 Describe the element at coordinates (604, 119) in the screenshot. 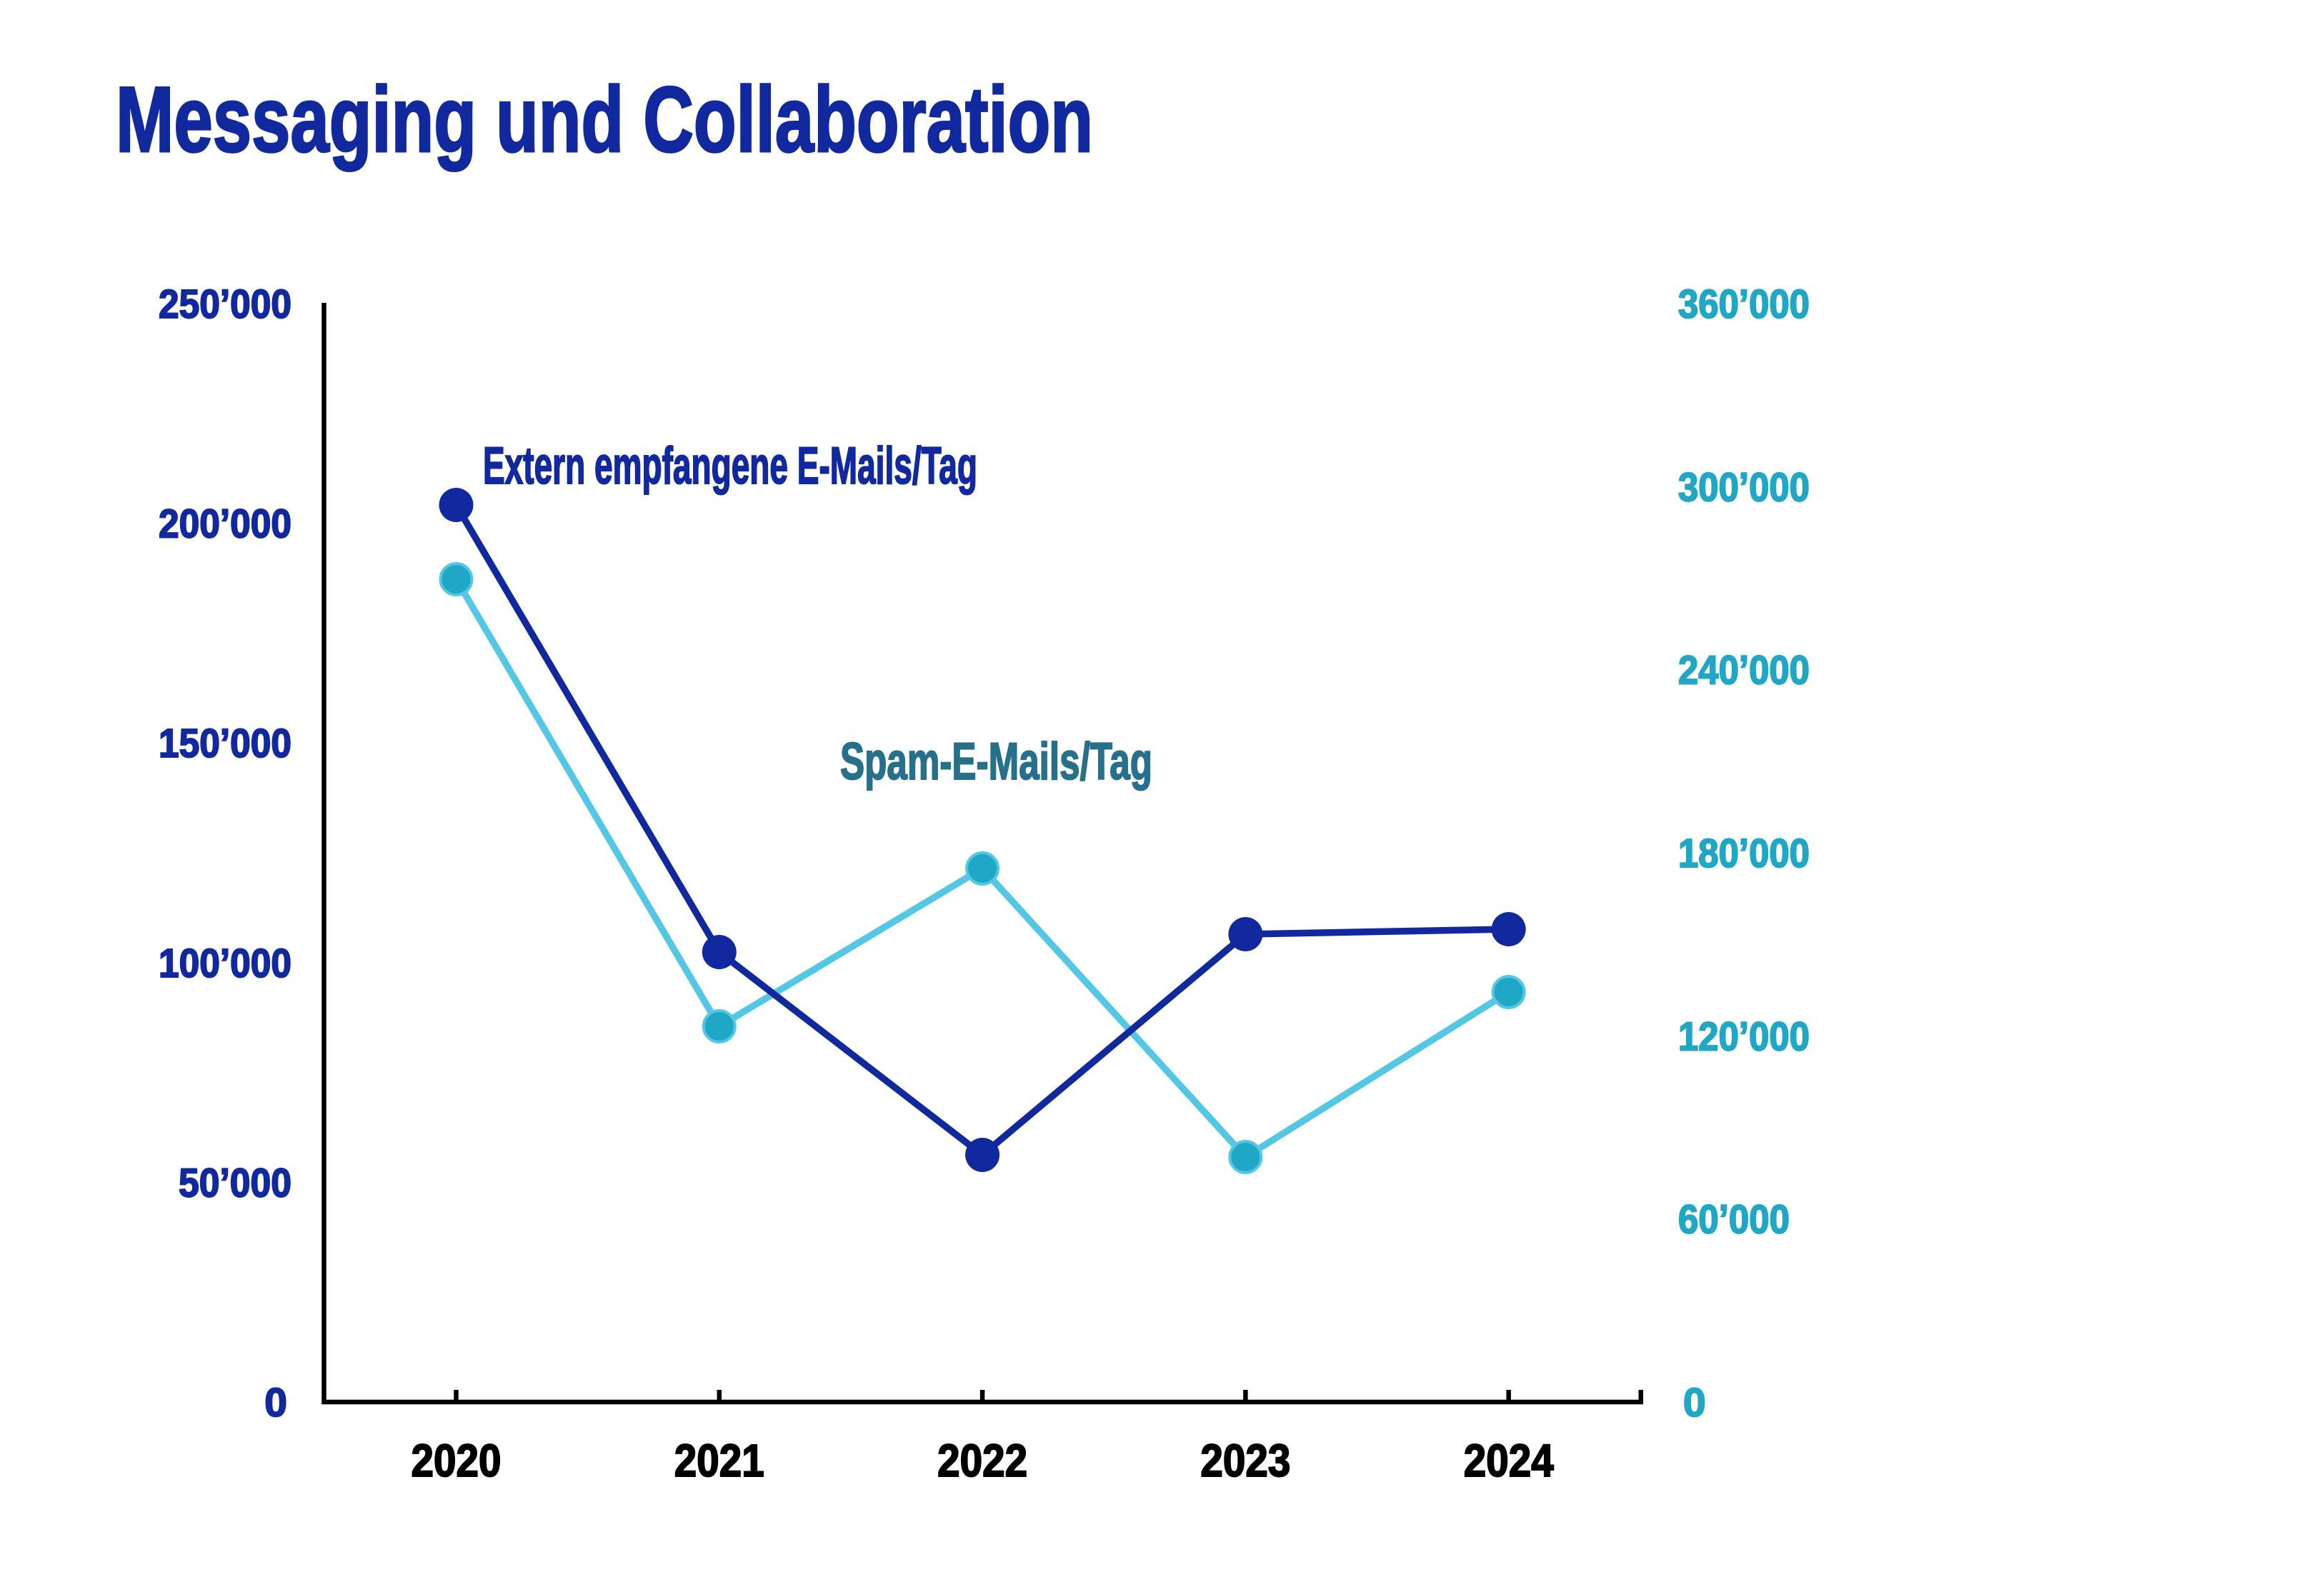

I see `svg-text: Messaging und Collaboration` at that location.